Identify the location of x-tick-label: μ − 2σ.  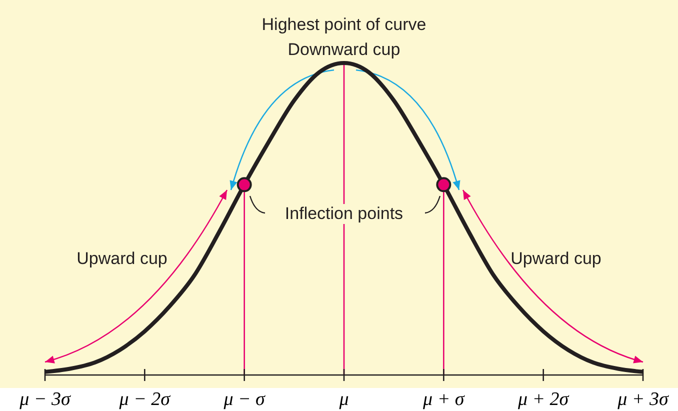
(144, 399).